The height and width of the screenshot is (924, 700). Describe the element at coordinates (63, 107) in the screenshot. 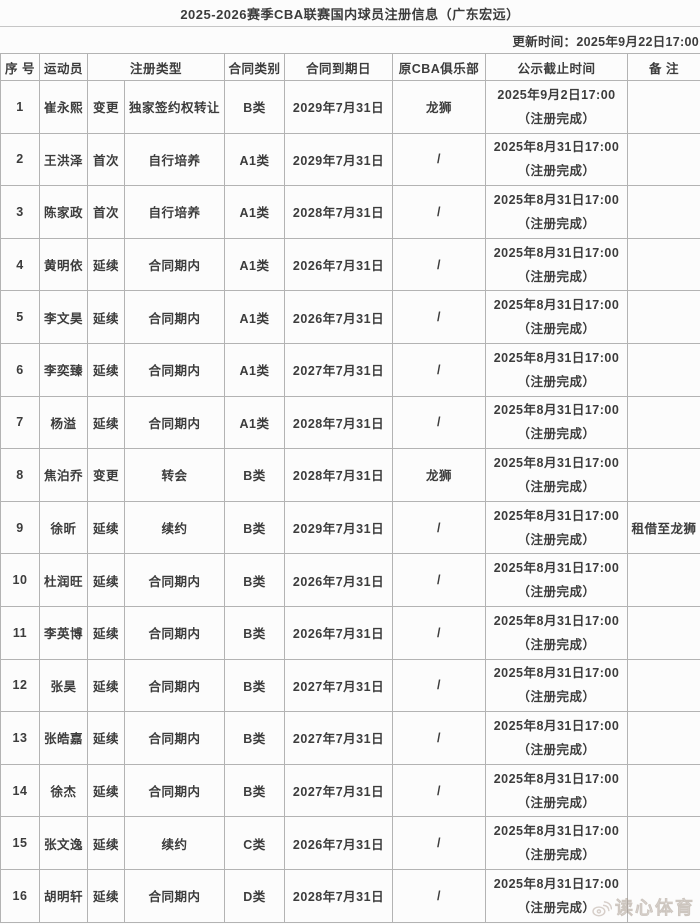

I see `cell-athlete: 崔永熙` at that location.